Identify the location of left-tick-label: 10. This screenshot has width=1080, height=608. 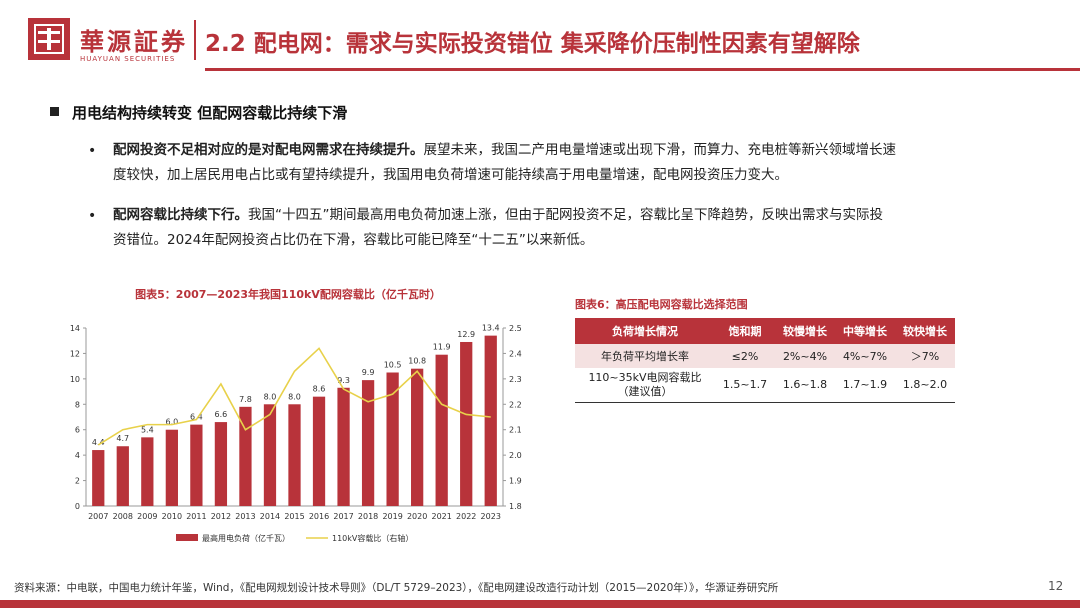
(75, 379).